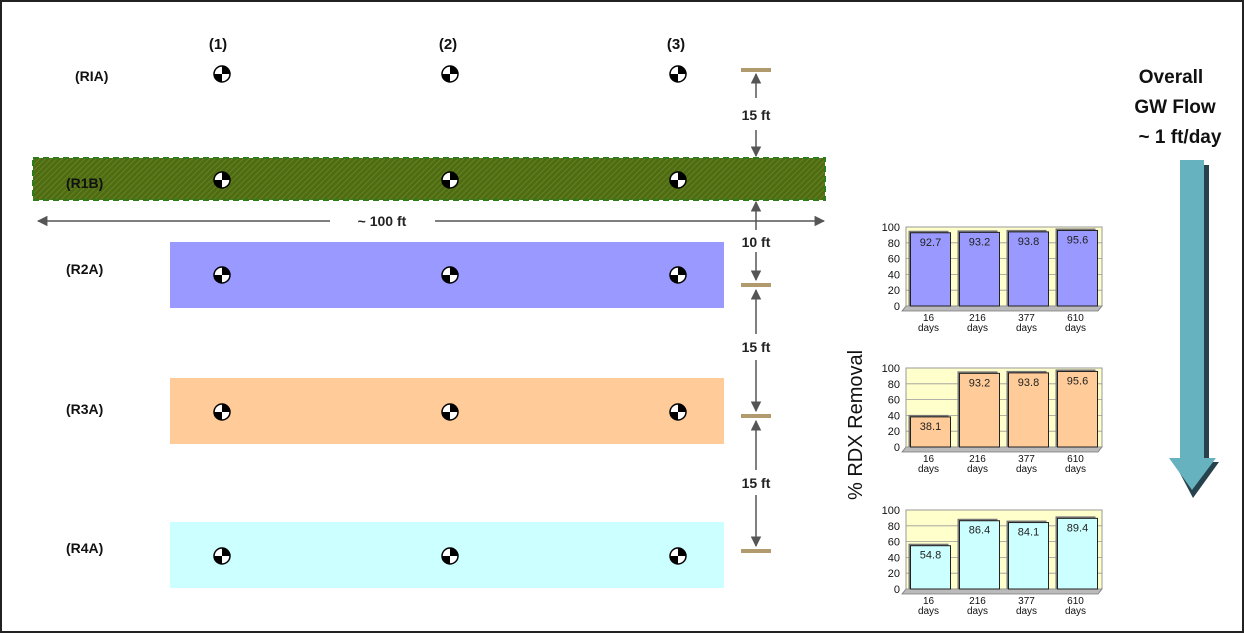 This screenshot has width=1244, height=633. Describe the element at coordinates (1171, 77) in the screenshot. I see `flow-text-line-1: Overall` at that location.